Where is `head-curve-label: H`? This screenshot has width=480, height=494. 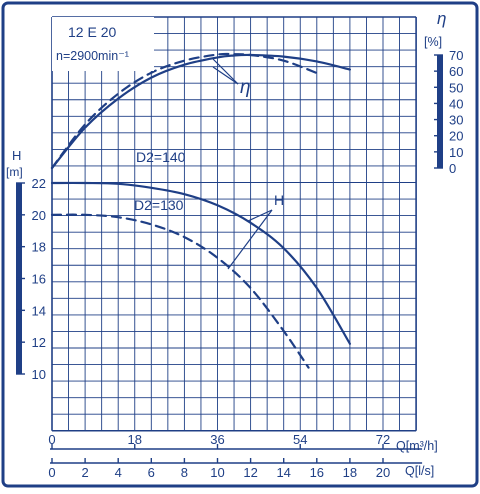 head-curve-label: H is located at coordinates (279, 200).